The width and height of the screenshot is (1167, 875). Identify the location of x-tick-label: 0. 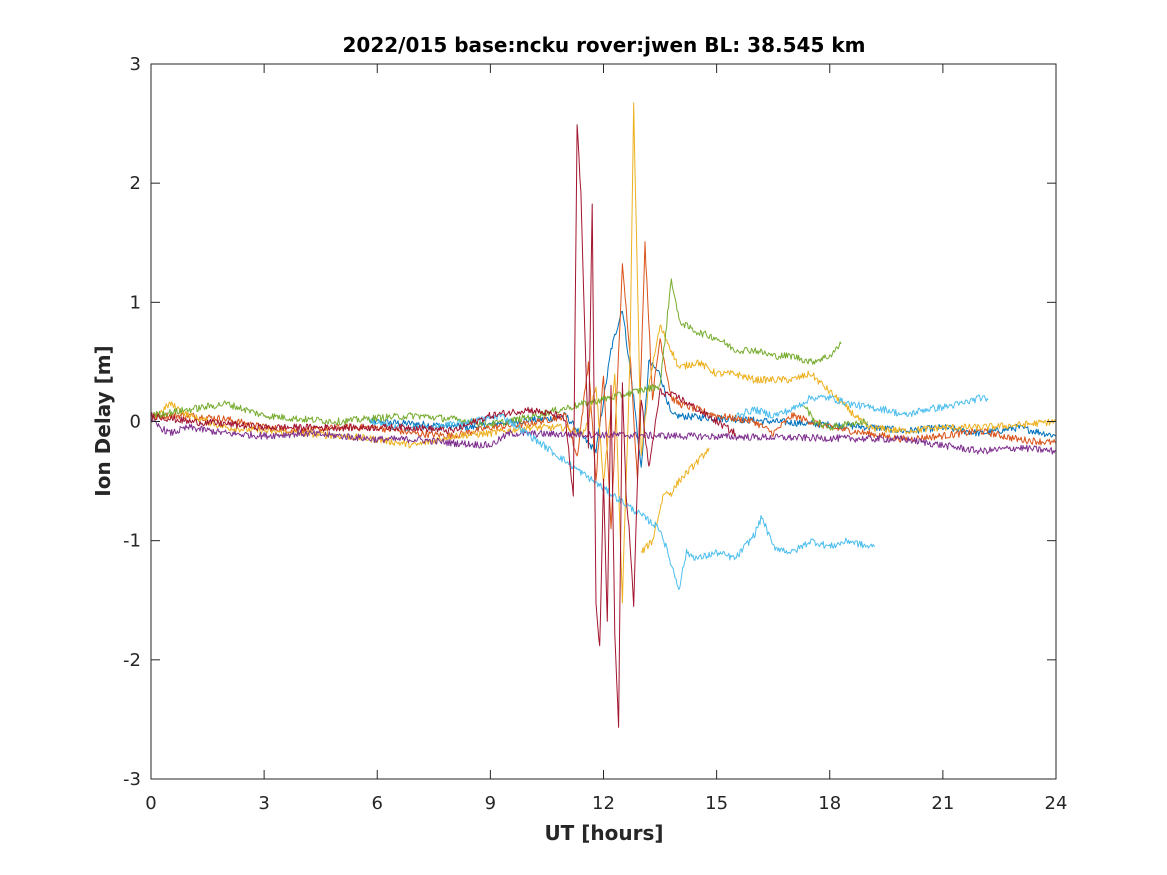
(150, 803).